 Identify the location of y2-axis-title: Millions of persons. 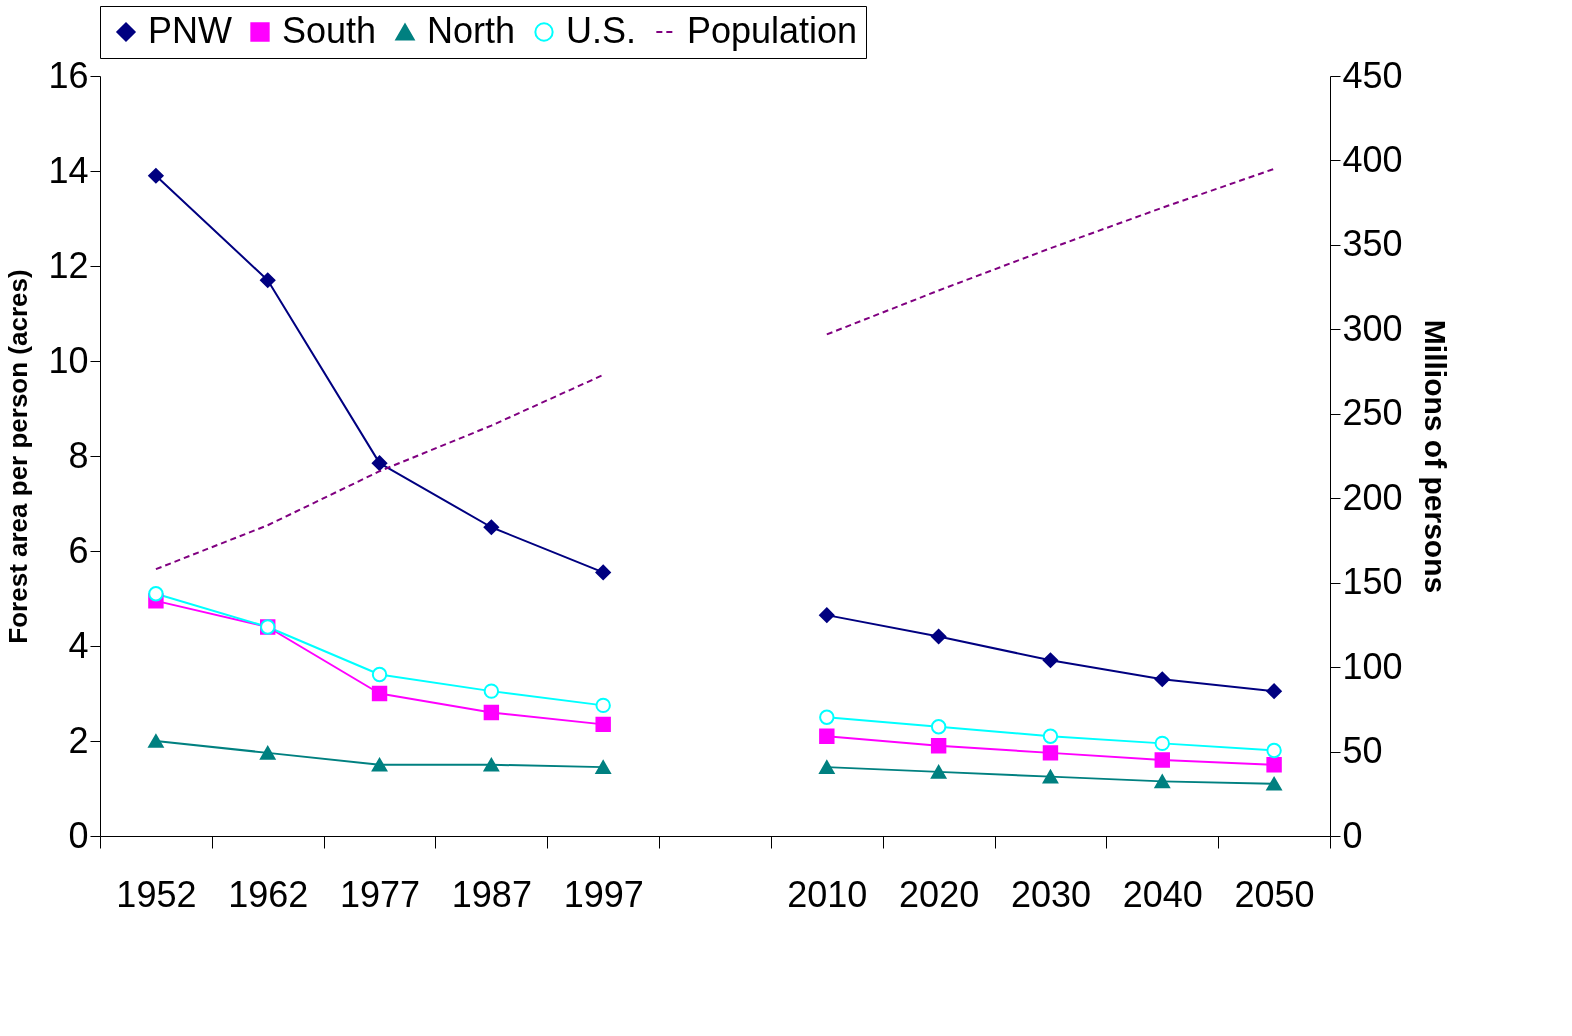
(1435, 456).